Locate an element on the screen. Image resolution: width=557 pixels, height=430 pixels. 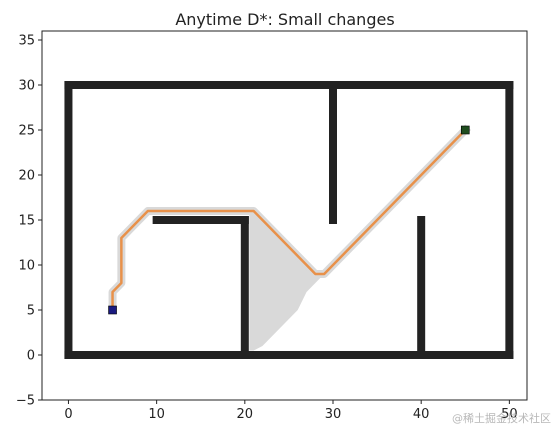
explored-region is located at coordinates (287, 281).